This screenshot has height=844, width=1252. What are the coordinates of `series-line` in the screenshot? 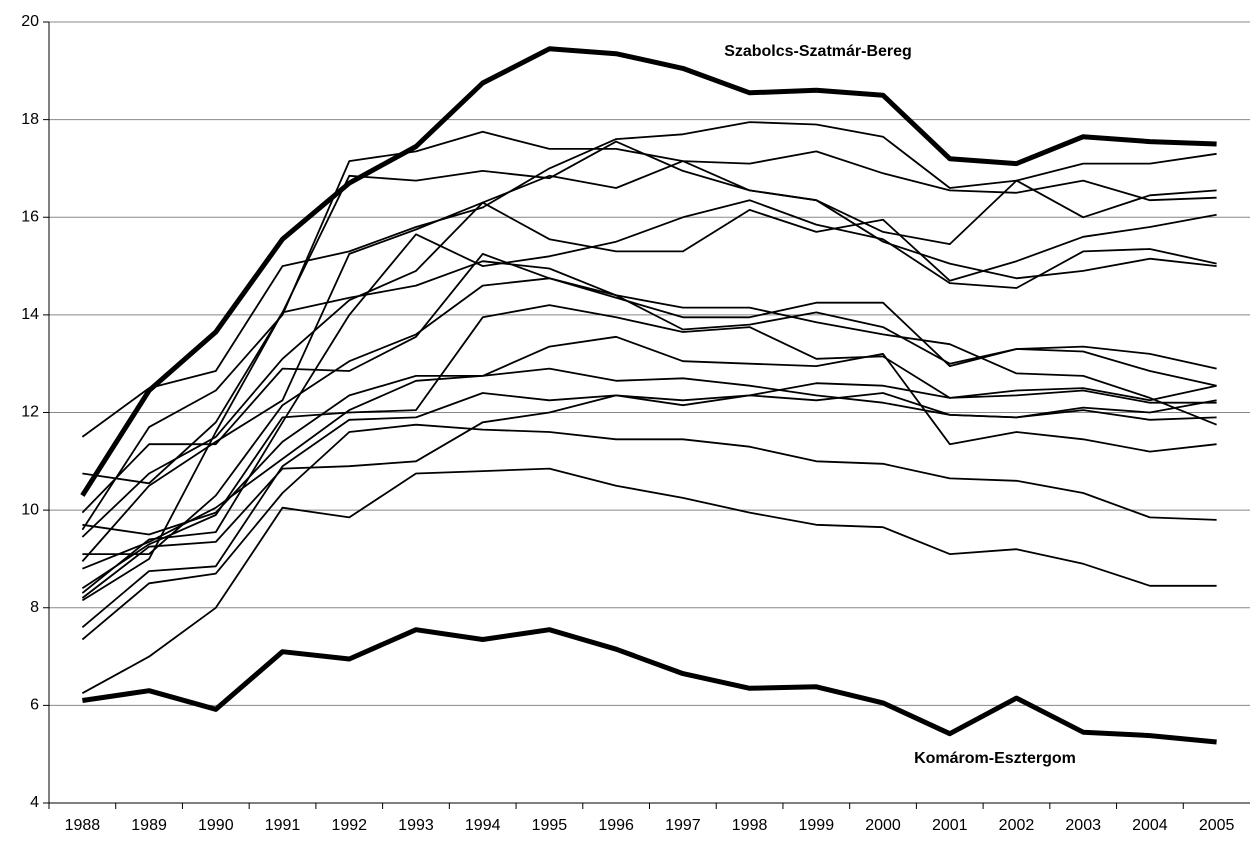 It's located at (649, 686).